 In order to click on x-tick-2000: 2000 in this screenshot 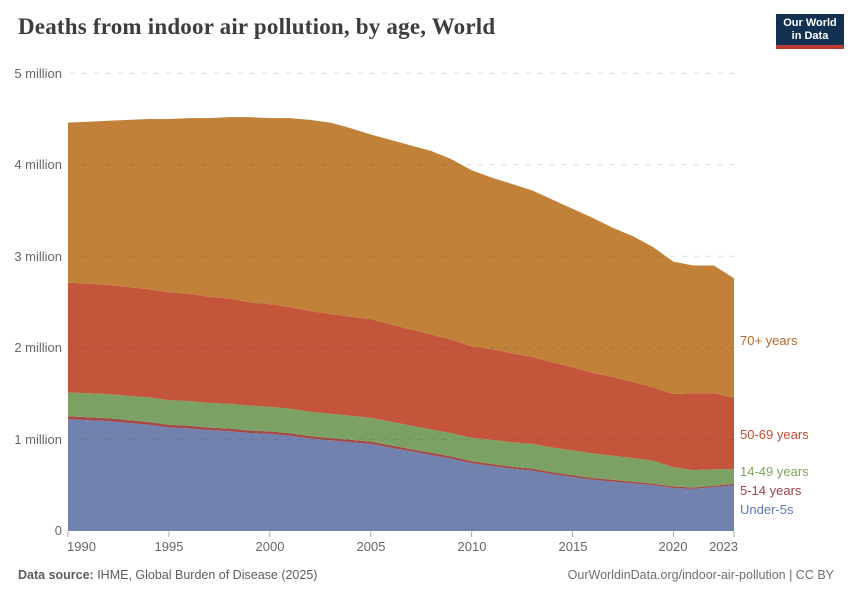, I will do `click(270, 546)`.